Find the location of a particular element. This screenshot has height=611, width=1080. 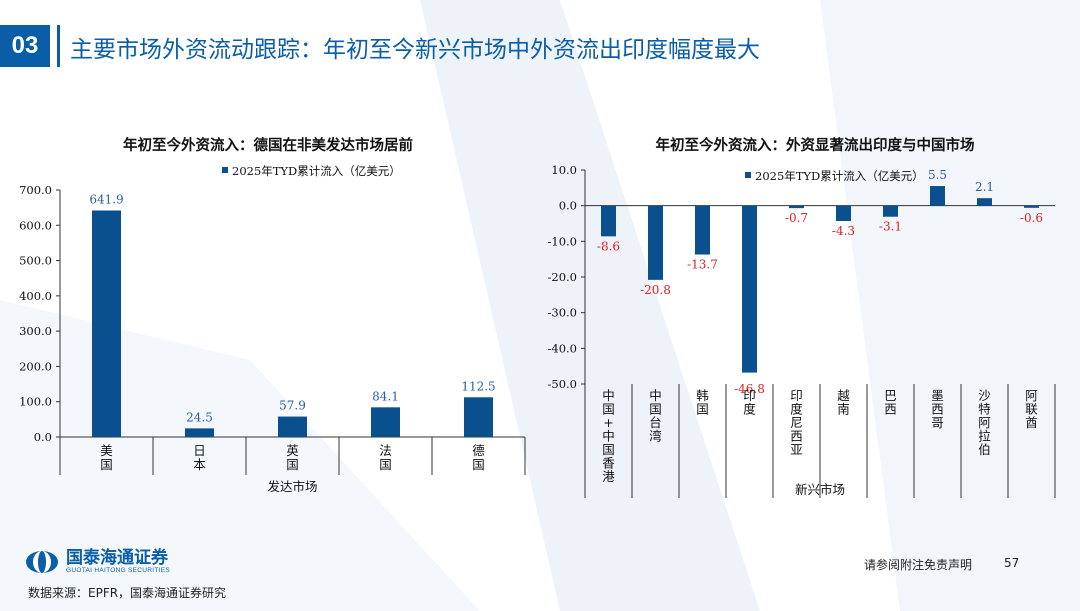

disclaimer-link: 请参阅附注免责声明 is located at coordinates (918, 565).